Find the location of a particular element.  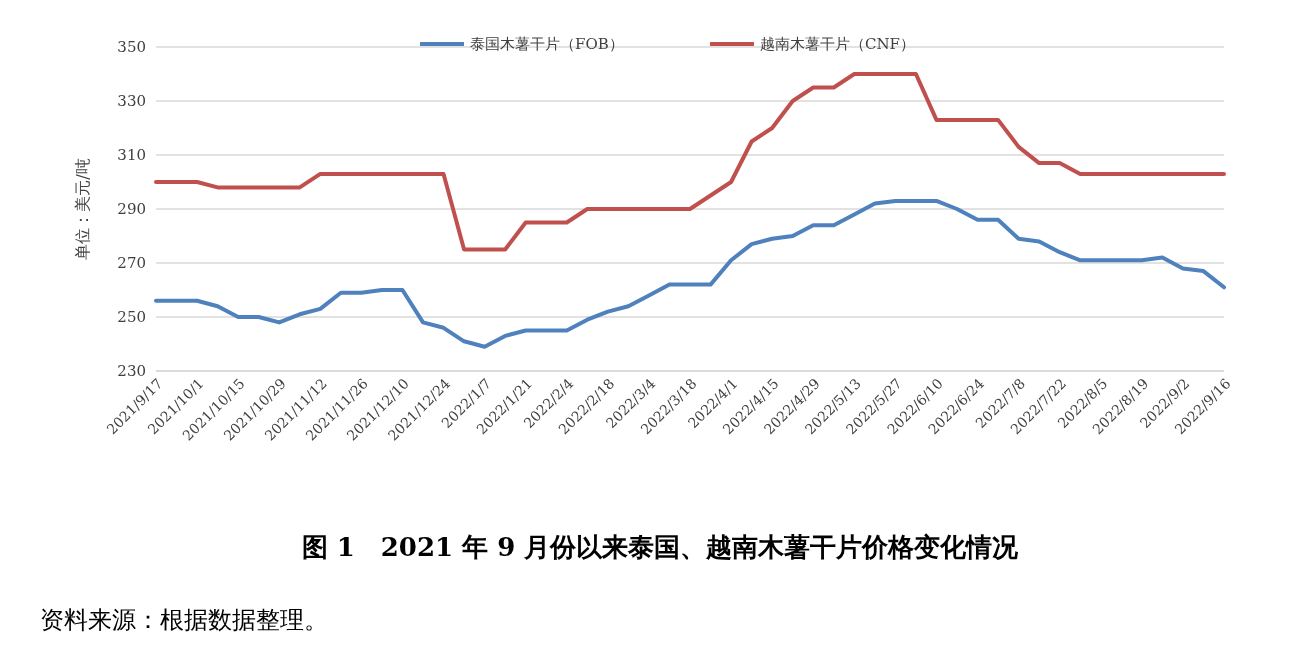

y-tick-label: 250 is located at coordinates (131, 317).